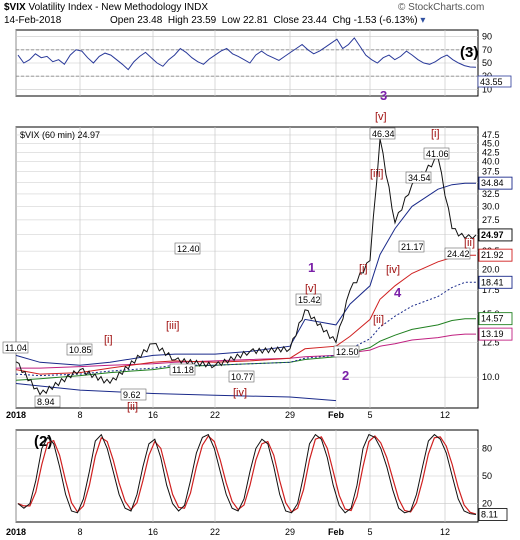  What do you see at coordinates (492, 334) in the screenshot?
I see `right-value-label: 13.19` at bounding box center [492, 334].